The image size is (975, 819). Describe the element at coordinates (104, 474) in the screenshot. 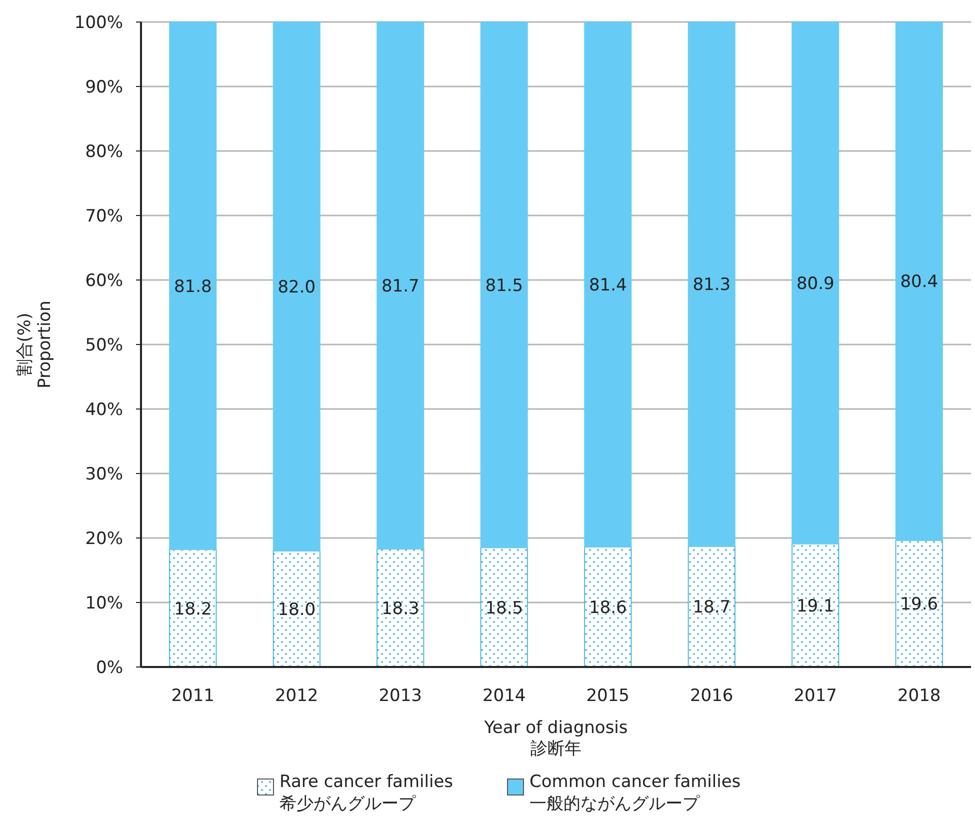

I see `y-tick-label: 30%` at that location.